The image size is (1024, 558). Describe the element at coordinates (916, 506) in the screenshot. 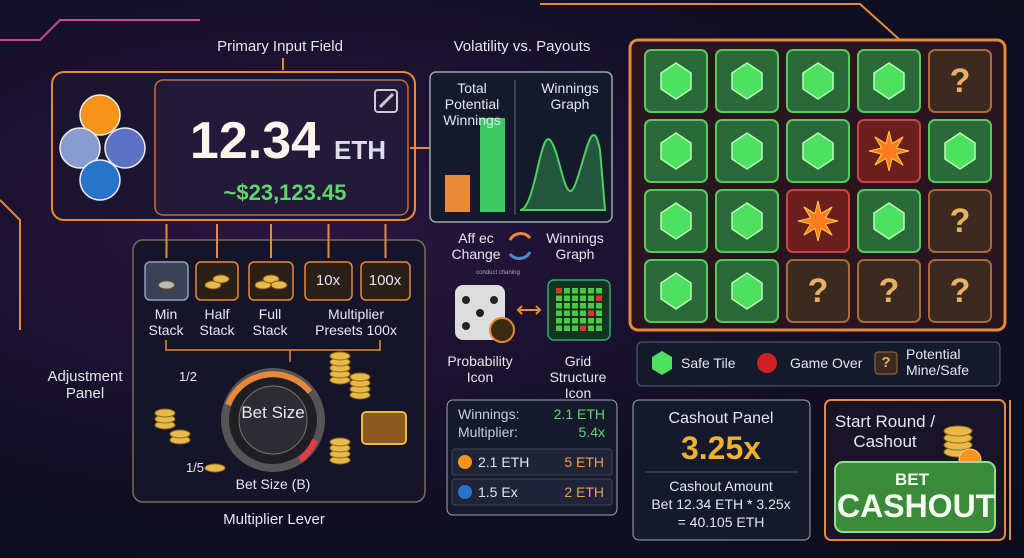

I see `button-label: CASHOUT` at that location.